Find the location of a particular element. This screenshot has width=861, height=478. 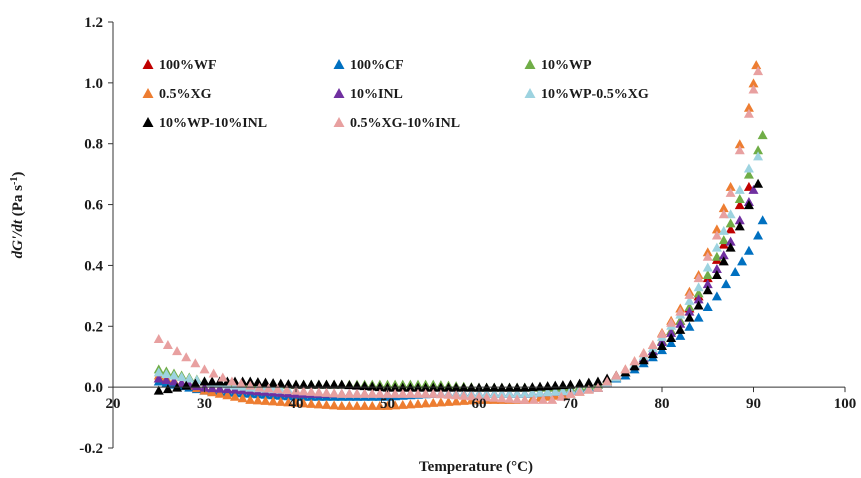

x-tick-label: 60 is located at coordinates (479, 404).